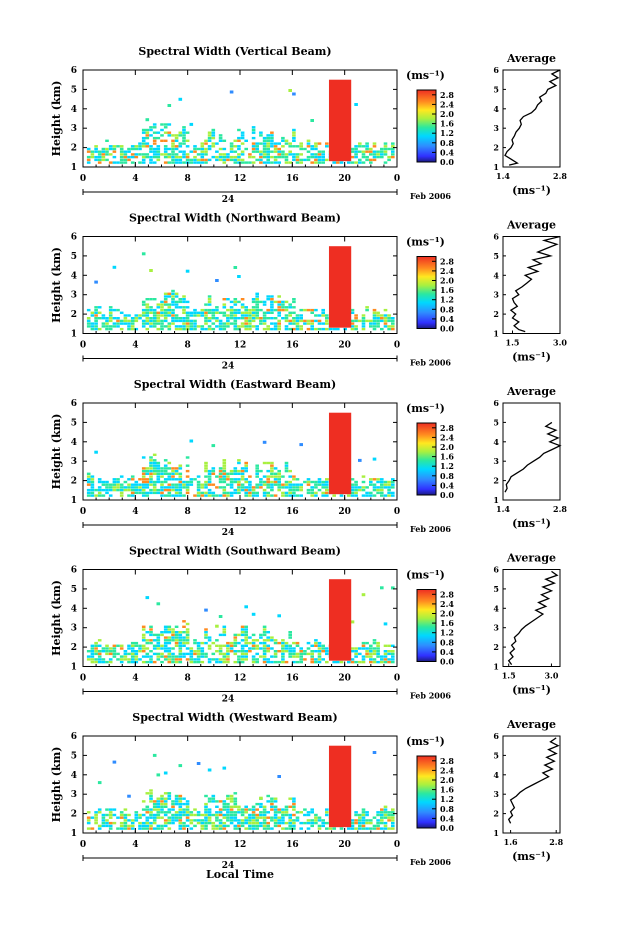 The width and height of the screenshot is (618, 929). Describe the element at coordinates (74, 296) in the screenshot. I see `y-tick-label: 3` at that location.